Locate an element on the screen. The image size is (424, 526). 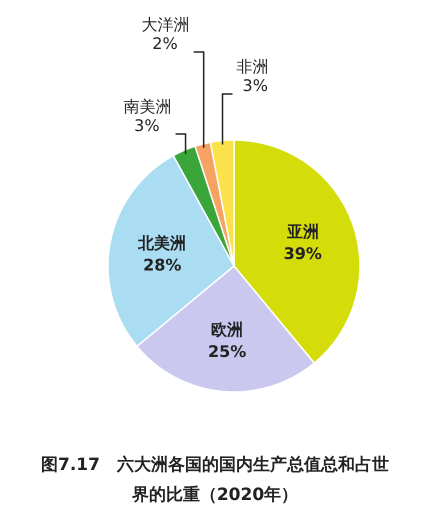
slice-label: 南美洲 is located at coordinates (148, 106).